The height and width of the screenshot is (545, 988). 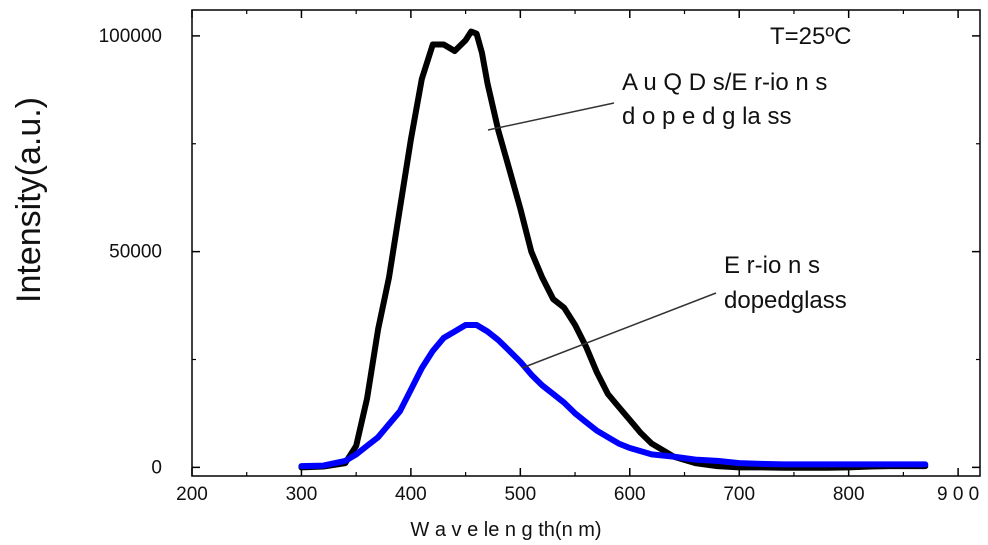 I want to click on x-axis-title: W a v e le n g th(n m), so click(x=505, y=530).